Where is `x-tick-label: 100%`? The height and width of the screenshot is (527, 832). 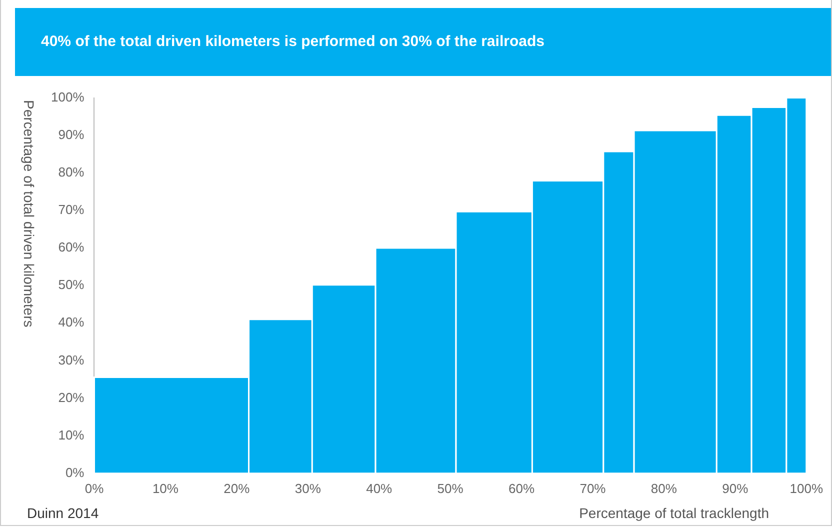 x-tick-label: 100% is located at coordinates (807, 488).